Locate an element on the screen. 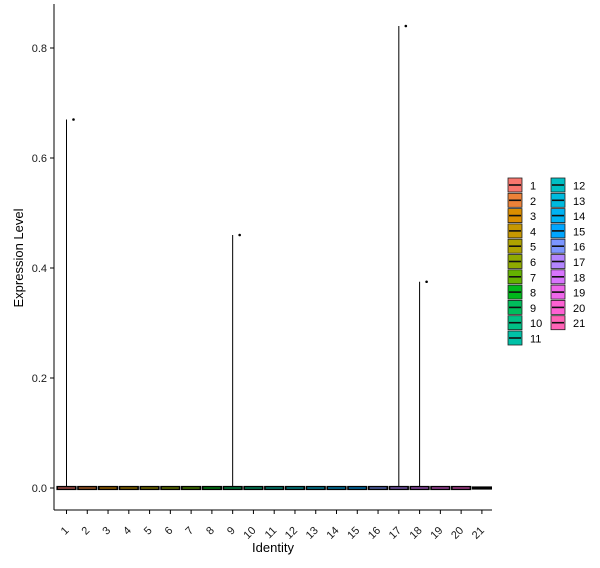  legend-item: 19 is located at coordinates (567, 292).